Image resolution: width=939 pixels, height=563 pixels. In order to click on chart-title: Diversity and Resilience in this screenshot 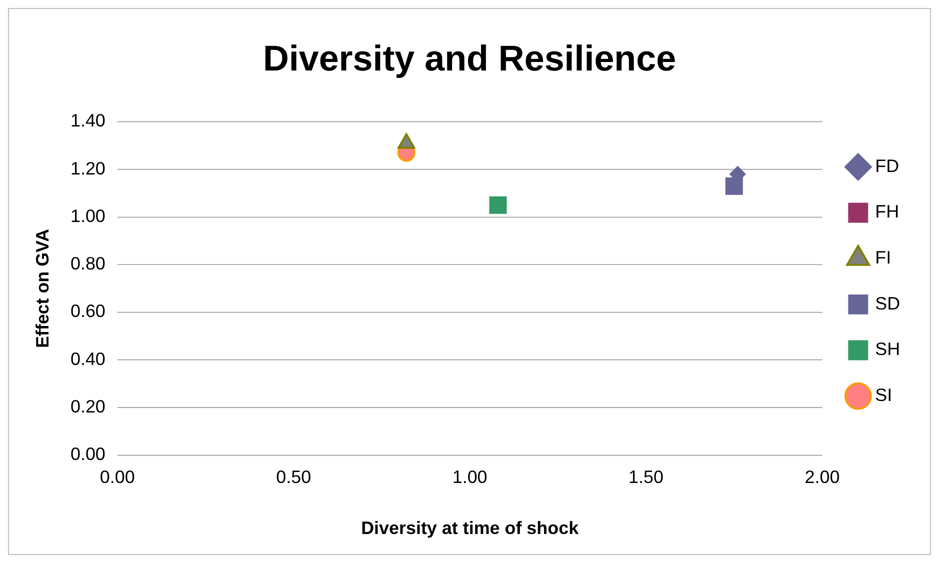, I will do `click(469, 58)`.